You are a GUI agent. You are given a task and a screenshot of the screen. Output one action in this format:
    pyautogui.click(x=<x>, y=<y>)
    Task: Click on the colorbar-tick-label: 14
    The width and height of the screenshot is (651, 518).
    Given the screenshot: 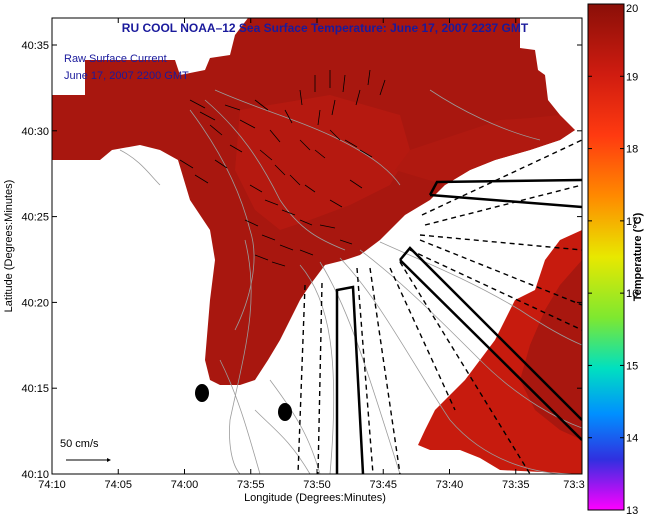 What is the action you would take?
    pyautogui.click(x=632, y=439)
    